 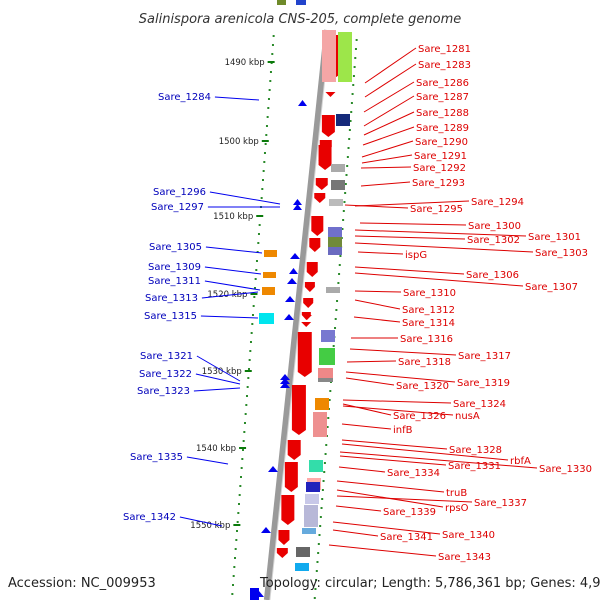 I want to click on gene-label-right: Sare_1307, so click(x=551, y=287).